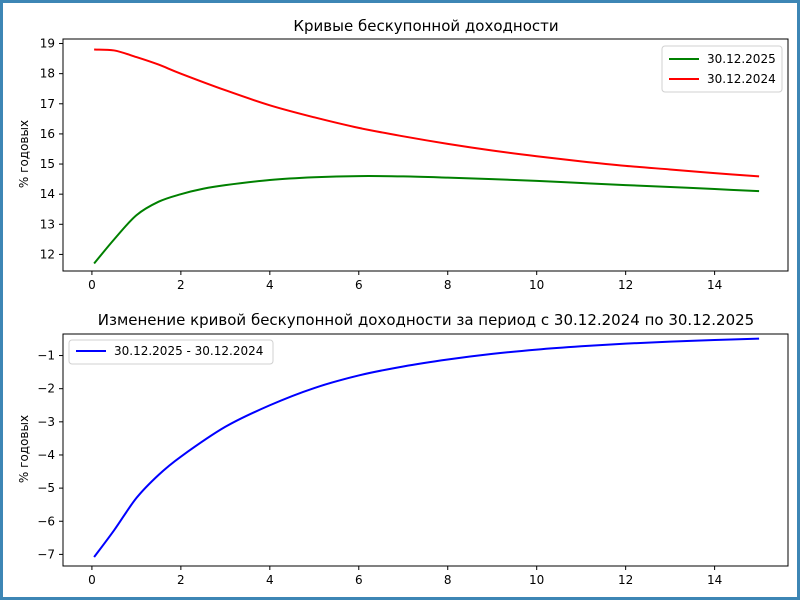 This screenshot has width=800, height=603. I want to click on legend: 30.12.2025 - 30.12.2024, so click(171, 352).